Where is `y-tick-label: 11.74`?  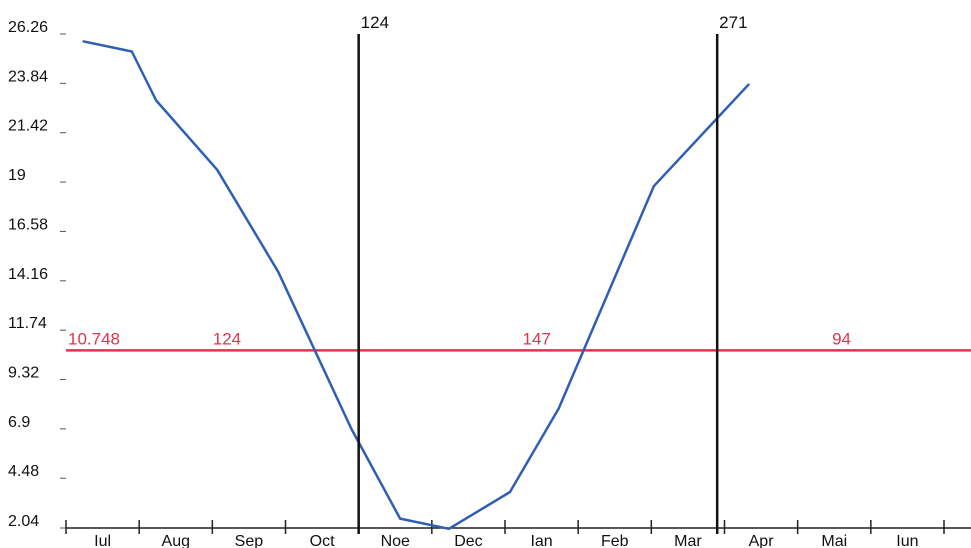
y-tick-label: 11.74 is located at coordinates (27, 323).